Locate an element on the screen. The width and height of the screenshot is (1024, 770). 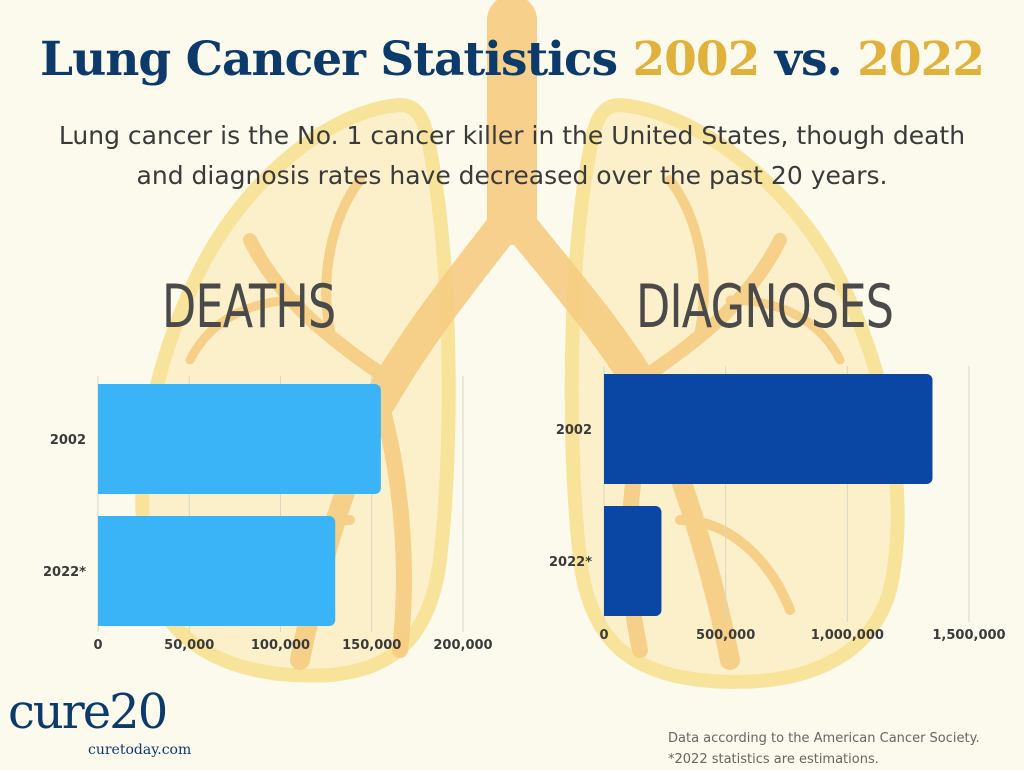
title-year-a: 2002 is located at coordinates (696, 59).